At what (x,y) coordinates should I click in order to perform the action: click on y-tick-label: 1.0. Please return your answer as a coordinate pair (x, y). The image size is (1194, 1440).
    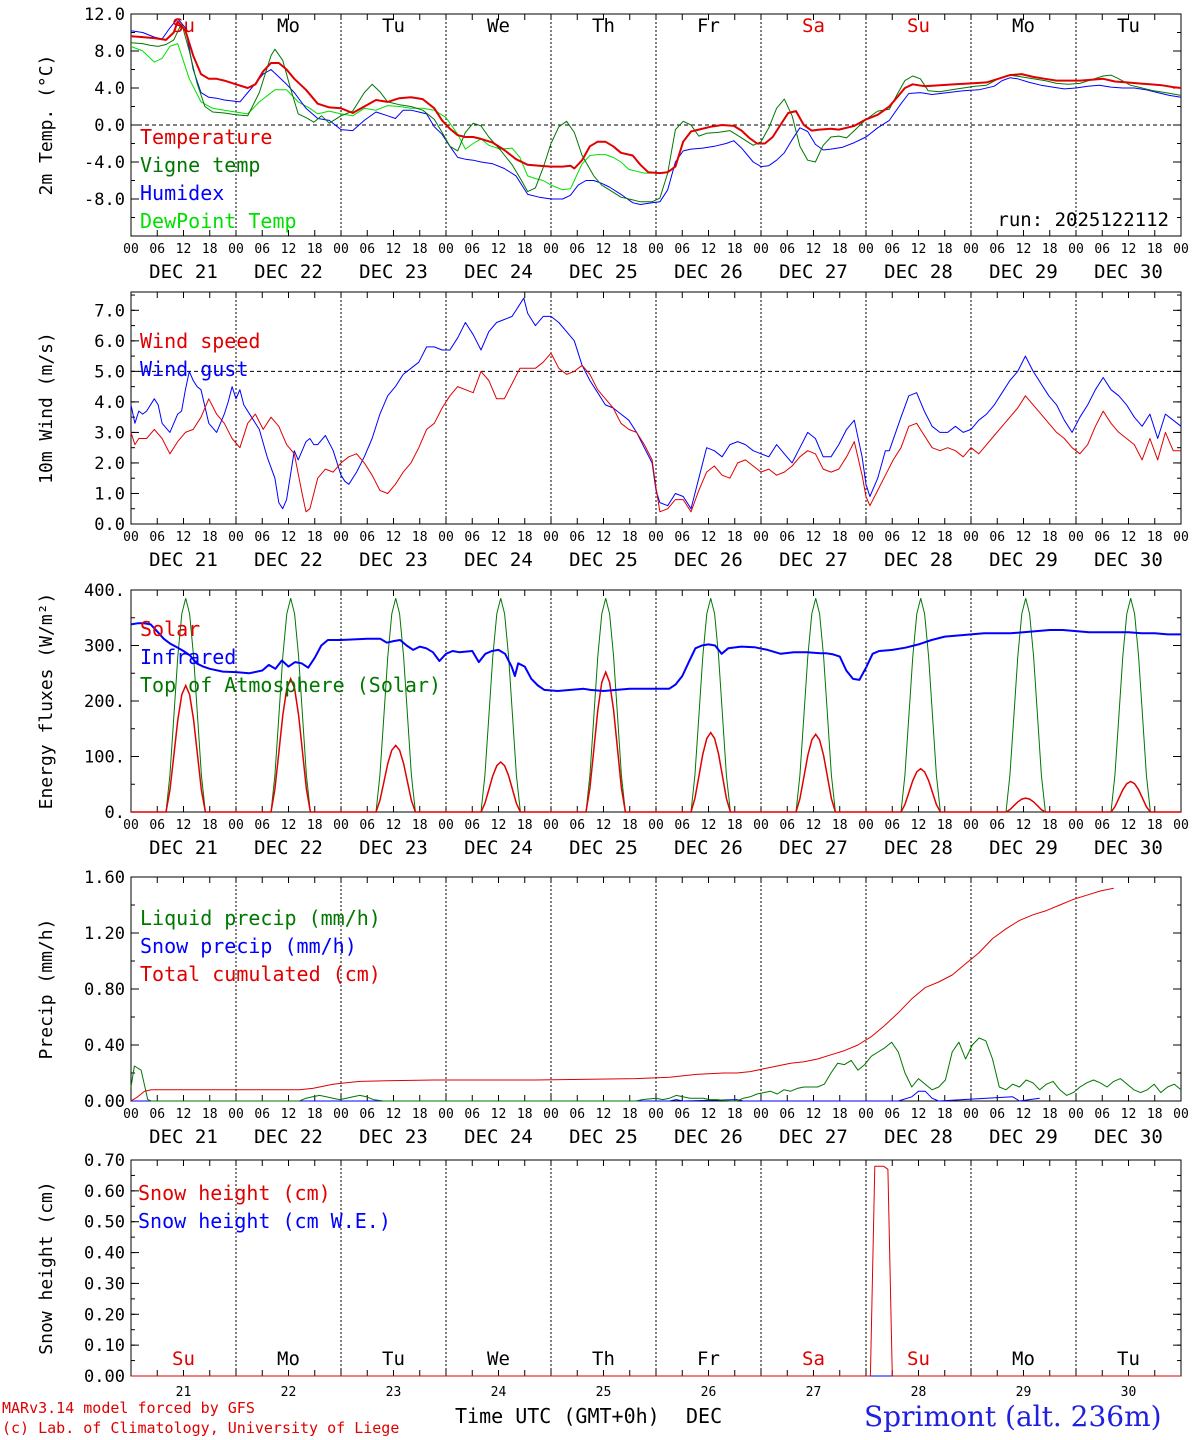
    Looking at the image, I should click on (109, 494).